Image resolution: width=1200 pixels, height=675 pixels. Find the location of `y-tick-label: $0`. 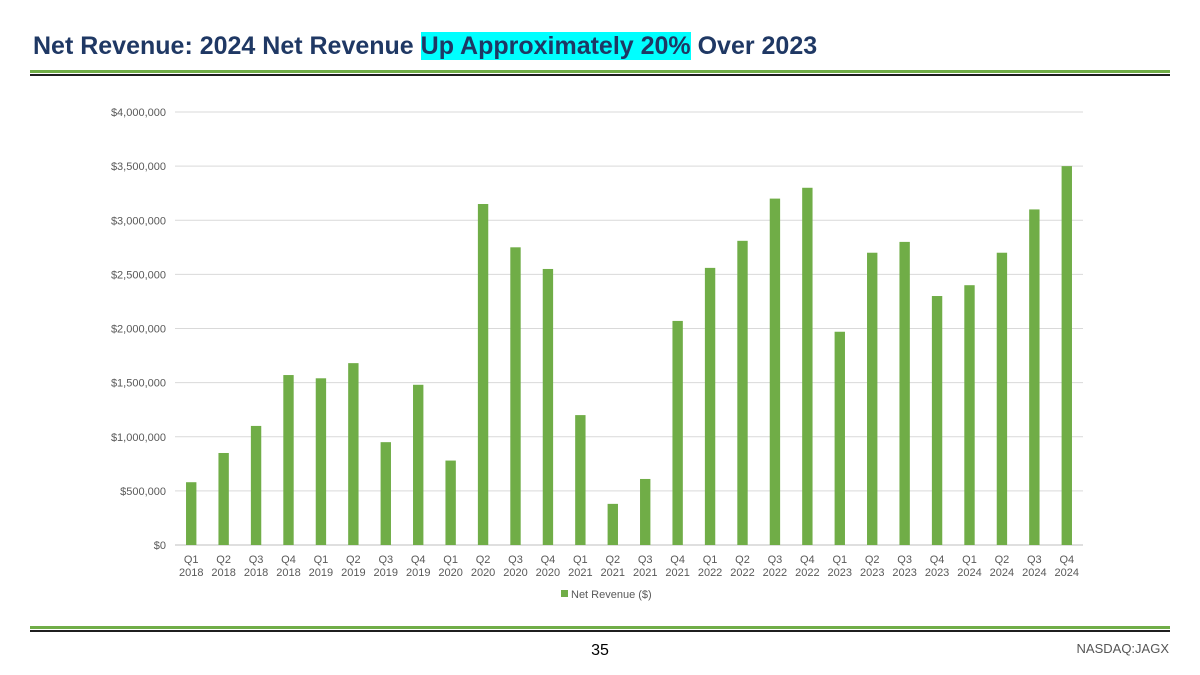

y-tick-label: $0 is located at coordinates (160, 546).